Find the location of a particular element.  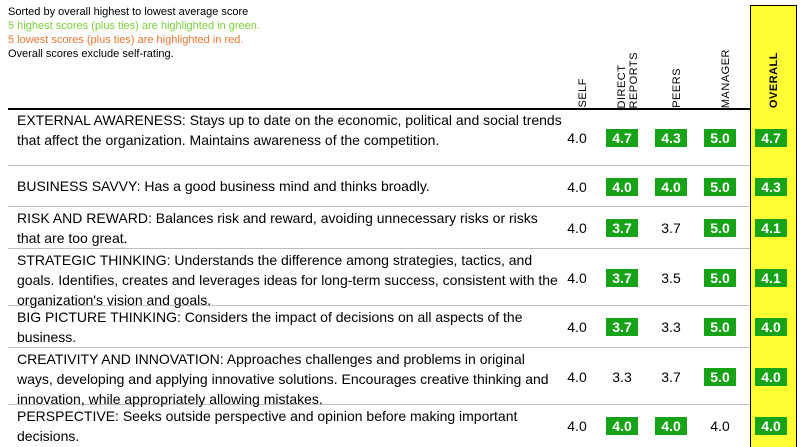

score-peers: 4.3 is located at coordinates (671, 138).